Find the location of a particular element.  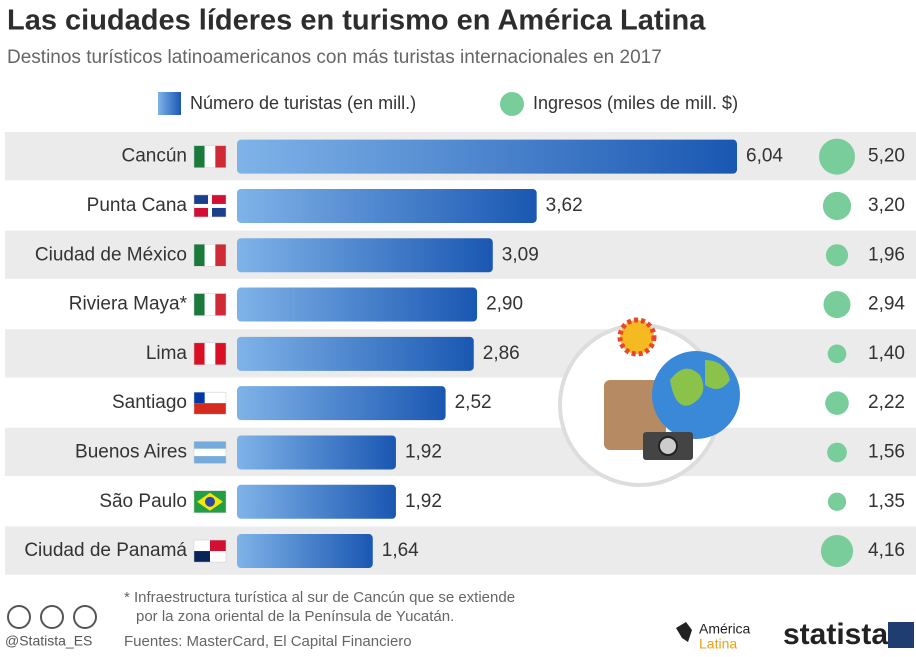

category-label: Ciudad de Panamá is located at coordinates (105, 550).